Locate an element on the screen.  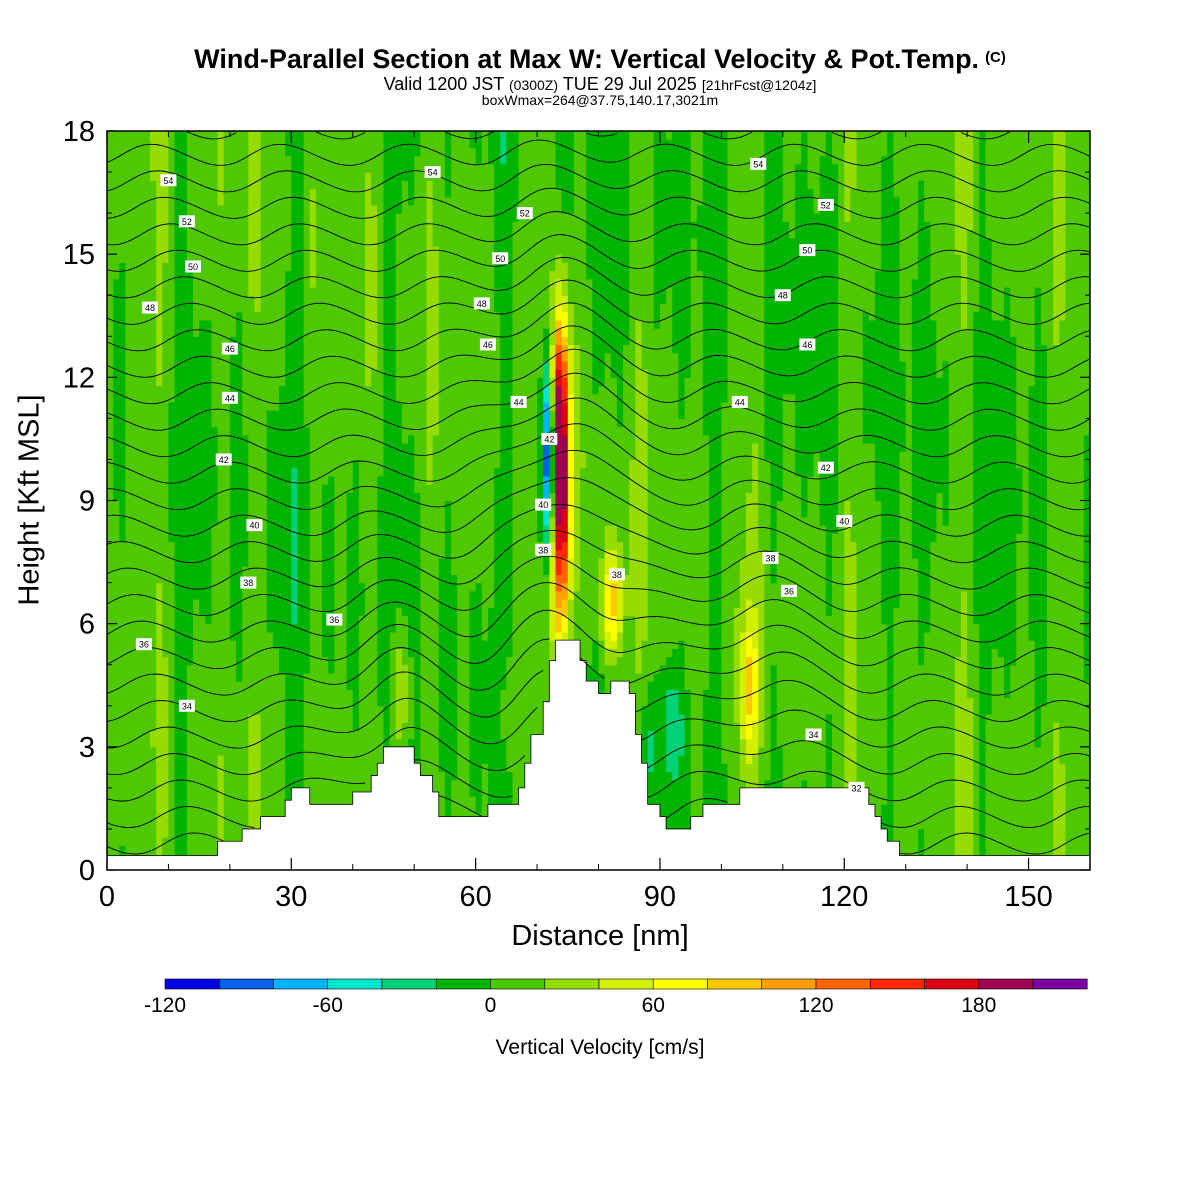
y-tick-label: 12 is located at coordinates (79, 378).